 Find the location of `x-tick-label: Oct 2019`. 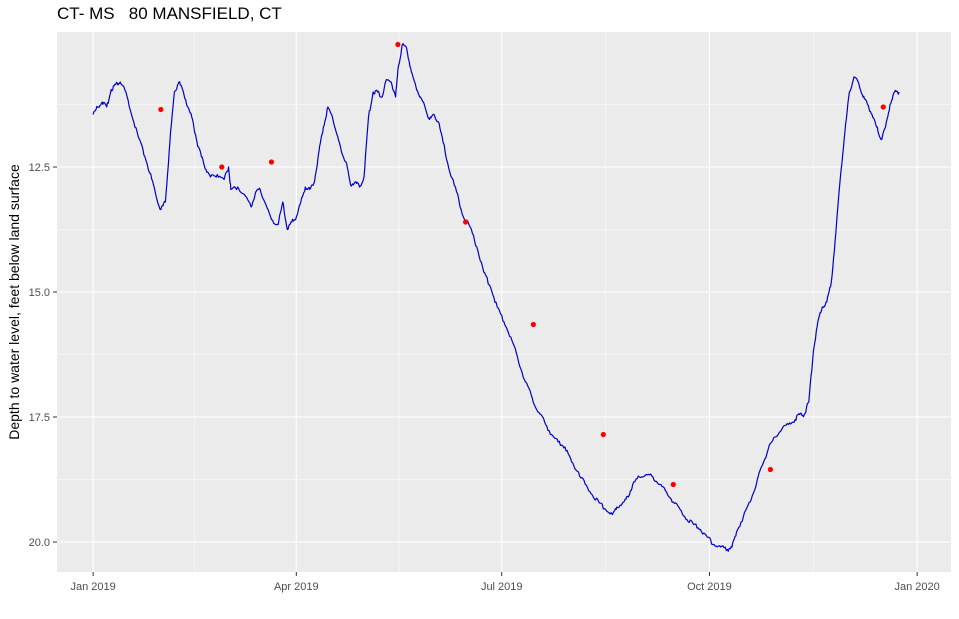

x-tick-label: Oct 2019 is located at coordinates (709, 587).